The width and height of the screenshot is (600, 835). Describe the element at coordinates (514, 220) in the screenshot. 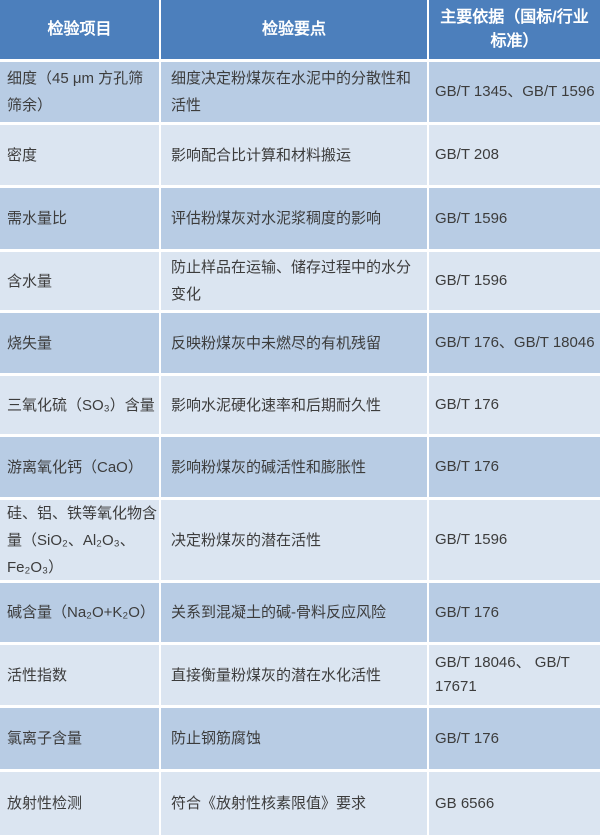

I see `table-row-2-basis-cell: GB/T 1596` at that location.